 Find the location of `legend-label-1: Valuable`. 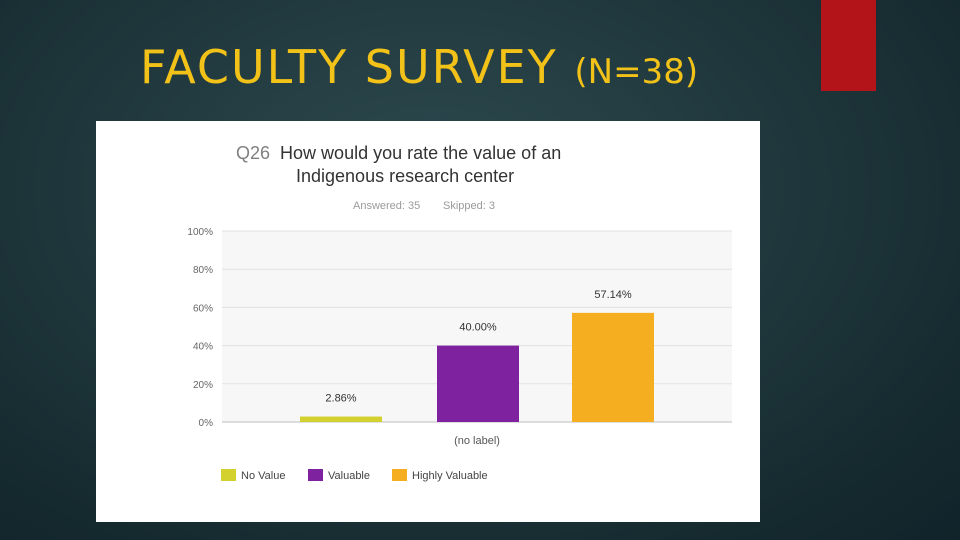

legend-label-1: Valuable is located at coordinates (349, 476).